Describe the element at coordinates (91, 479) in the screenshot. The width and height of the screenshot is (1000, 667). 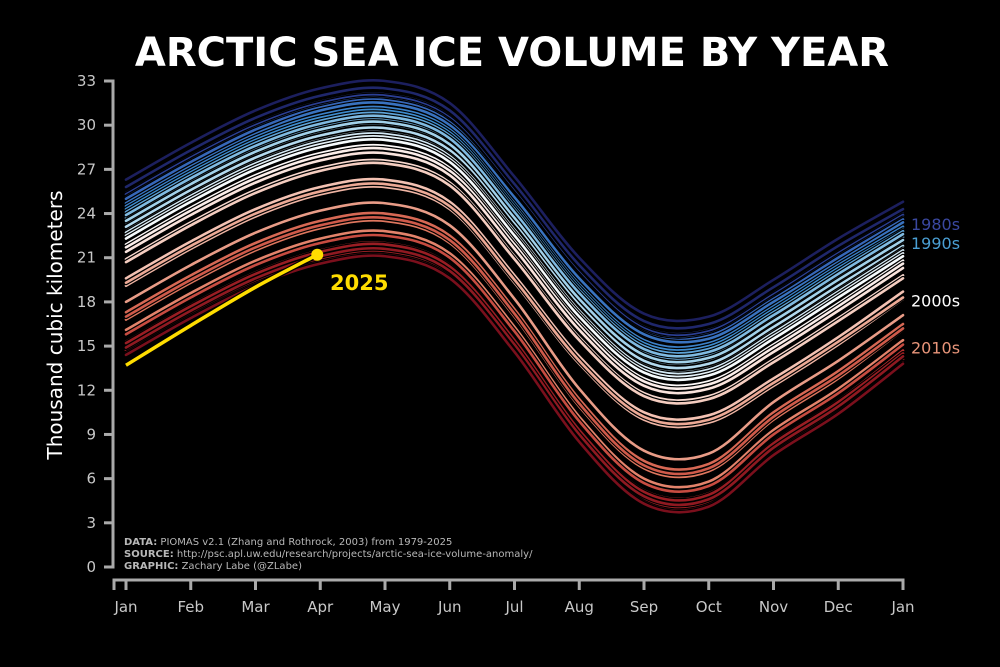
I see `y-tick-label: 6` at that location.